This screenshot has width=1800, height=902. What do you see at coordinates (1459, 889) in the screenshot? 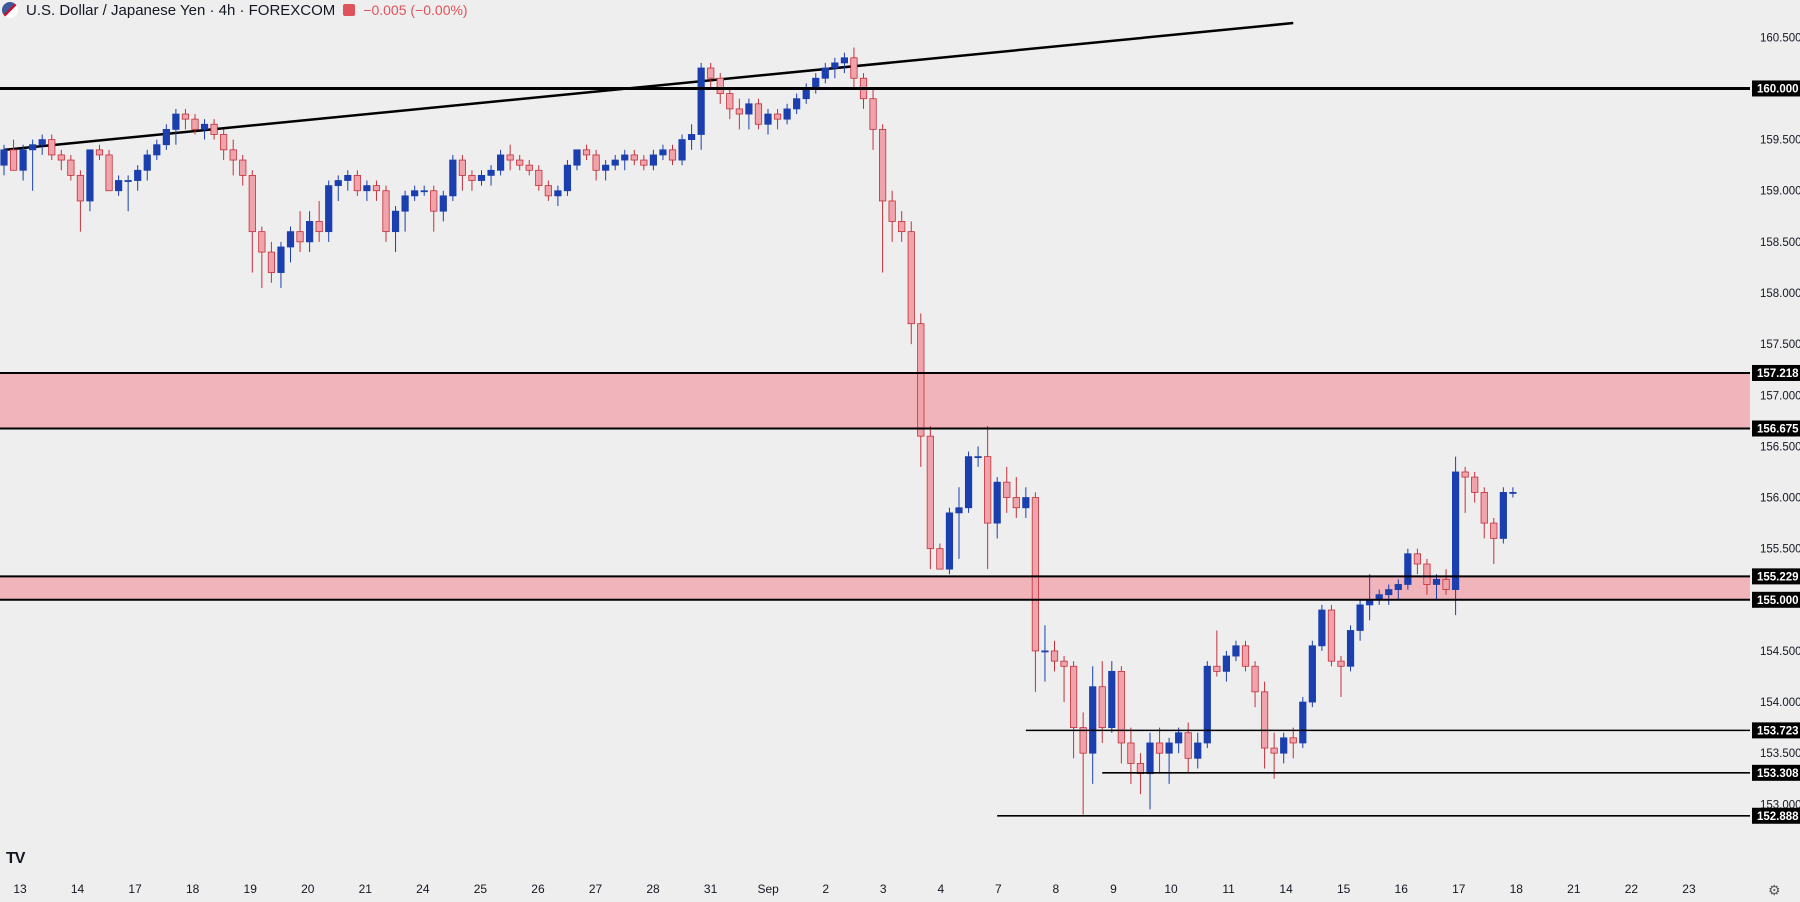
I see `x-tick-label: 17` at bounding box center [1459, 889].